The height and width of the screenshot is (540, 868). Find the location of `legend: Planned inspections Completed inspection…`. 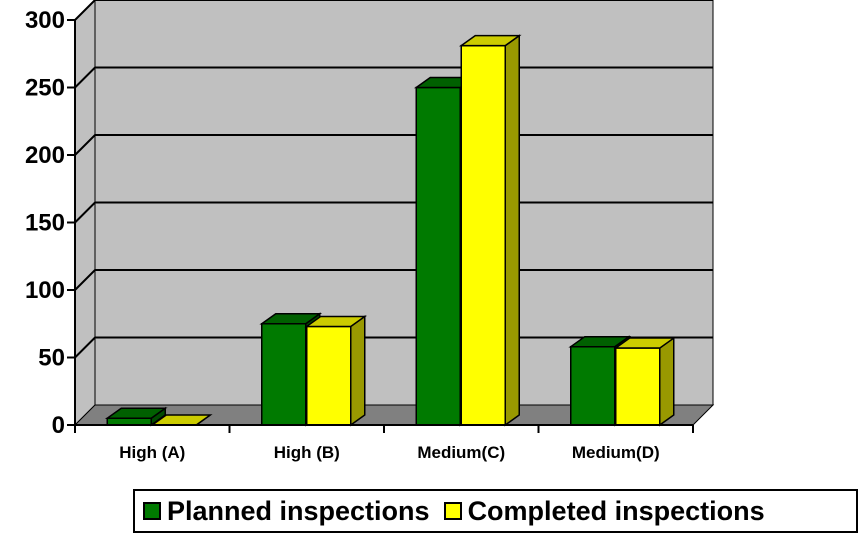

legend: Planned inspections Completed inspection… is located at coordinates (495, 511).